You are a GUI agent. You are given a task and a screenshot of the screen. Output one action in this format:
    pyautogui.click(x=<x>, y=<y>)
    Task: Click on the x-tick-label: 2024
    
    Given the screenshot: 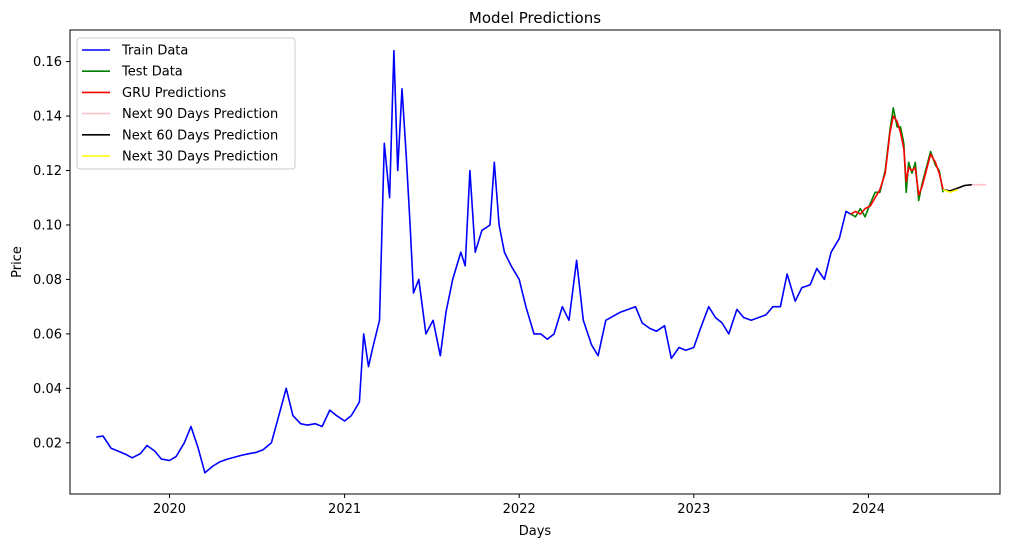 What is the action you would take?
    pyautogui.click(x=868, y=509)
    